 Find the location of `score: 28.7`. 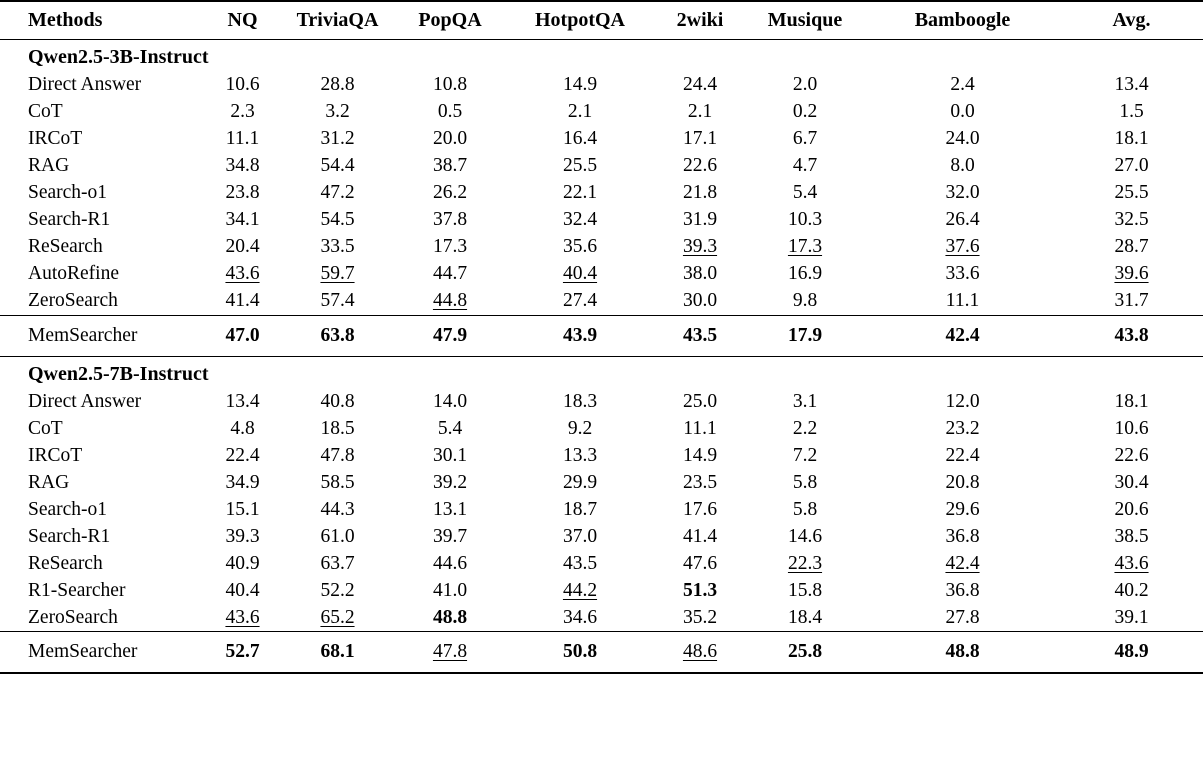

score: 28.7 is located at coordinates (1131, 246).